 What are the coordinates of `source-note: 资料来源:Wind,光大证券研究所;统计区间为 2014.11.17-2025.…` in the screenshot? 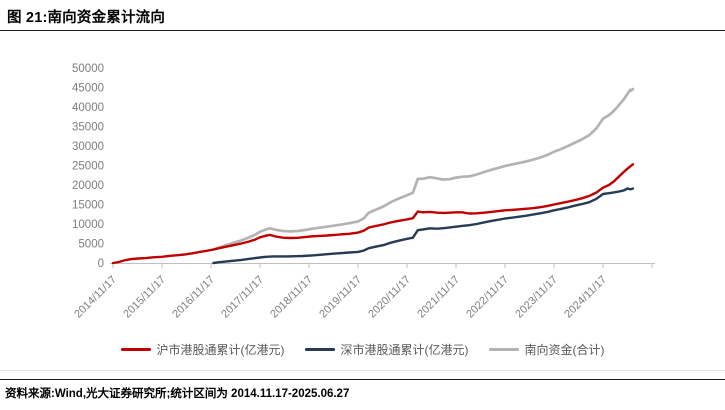 It's located at (177, 394).